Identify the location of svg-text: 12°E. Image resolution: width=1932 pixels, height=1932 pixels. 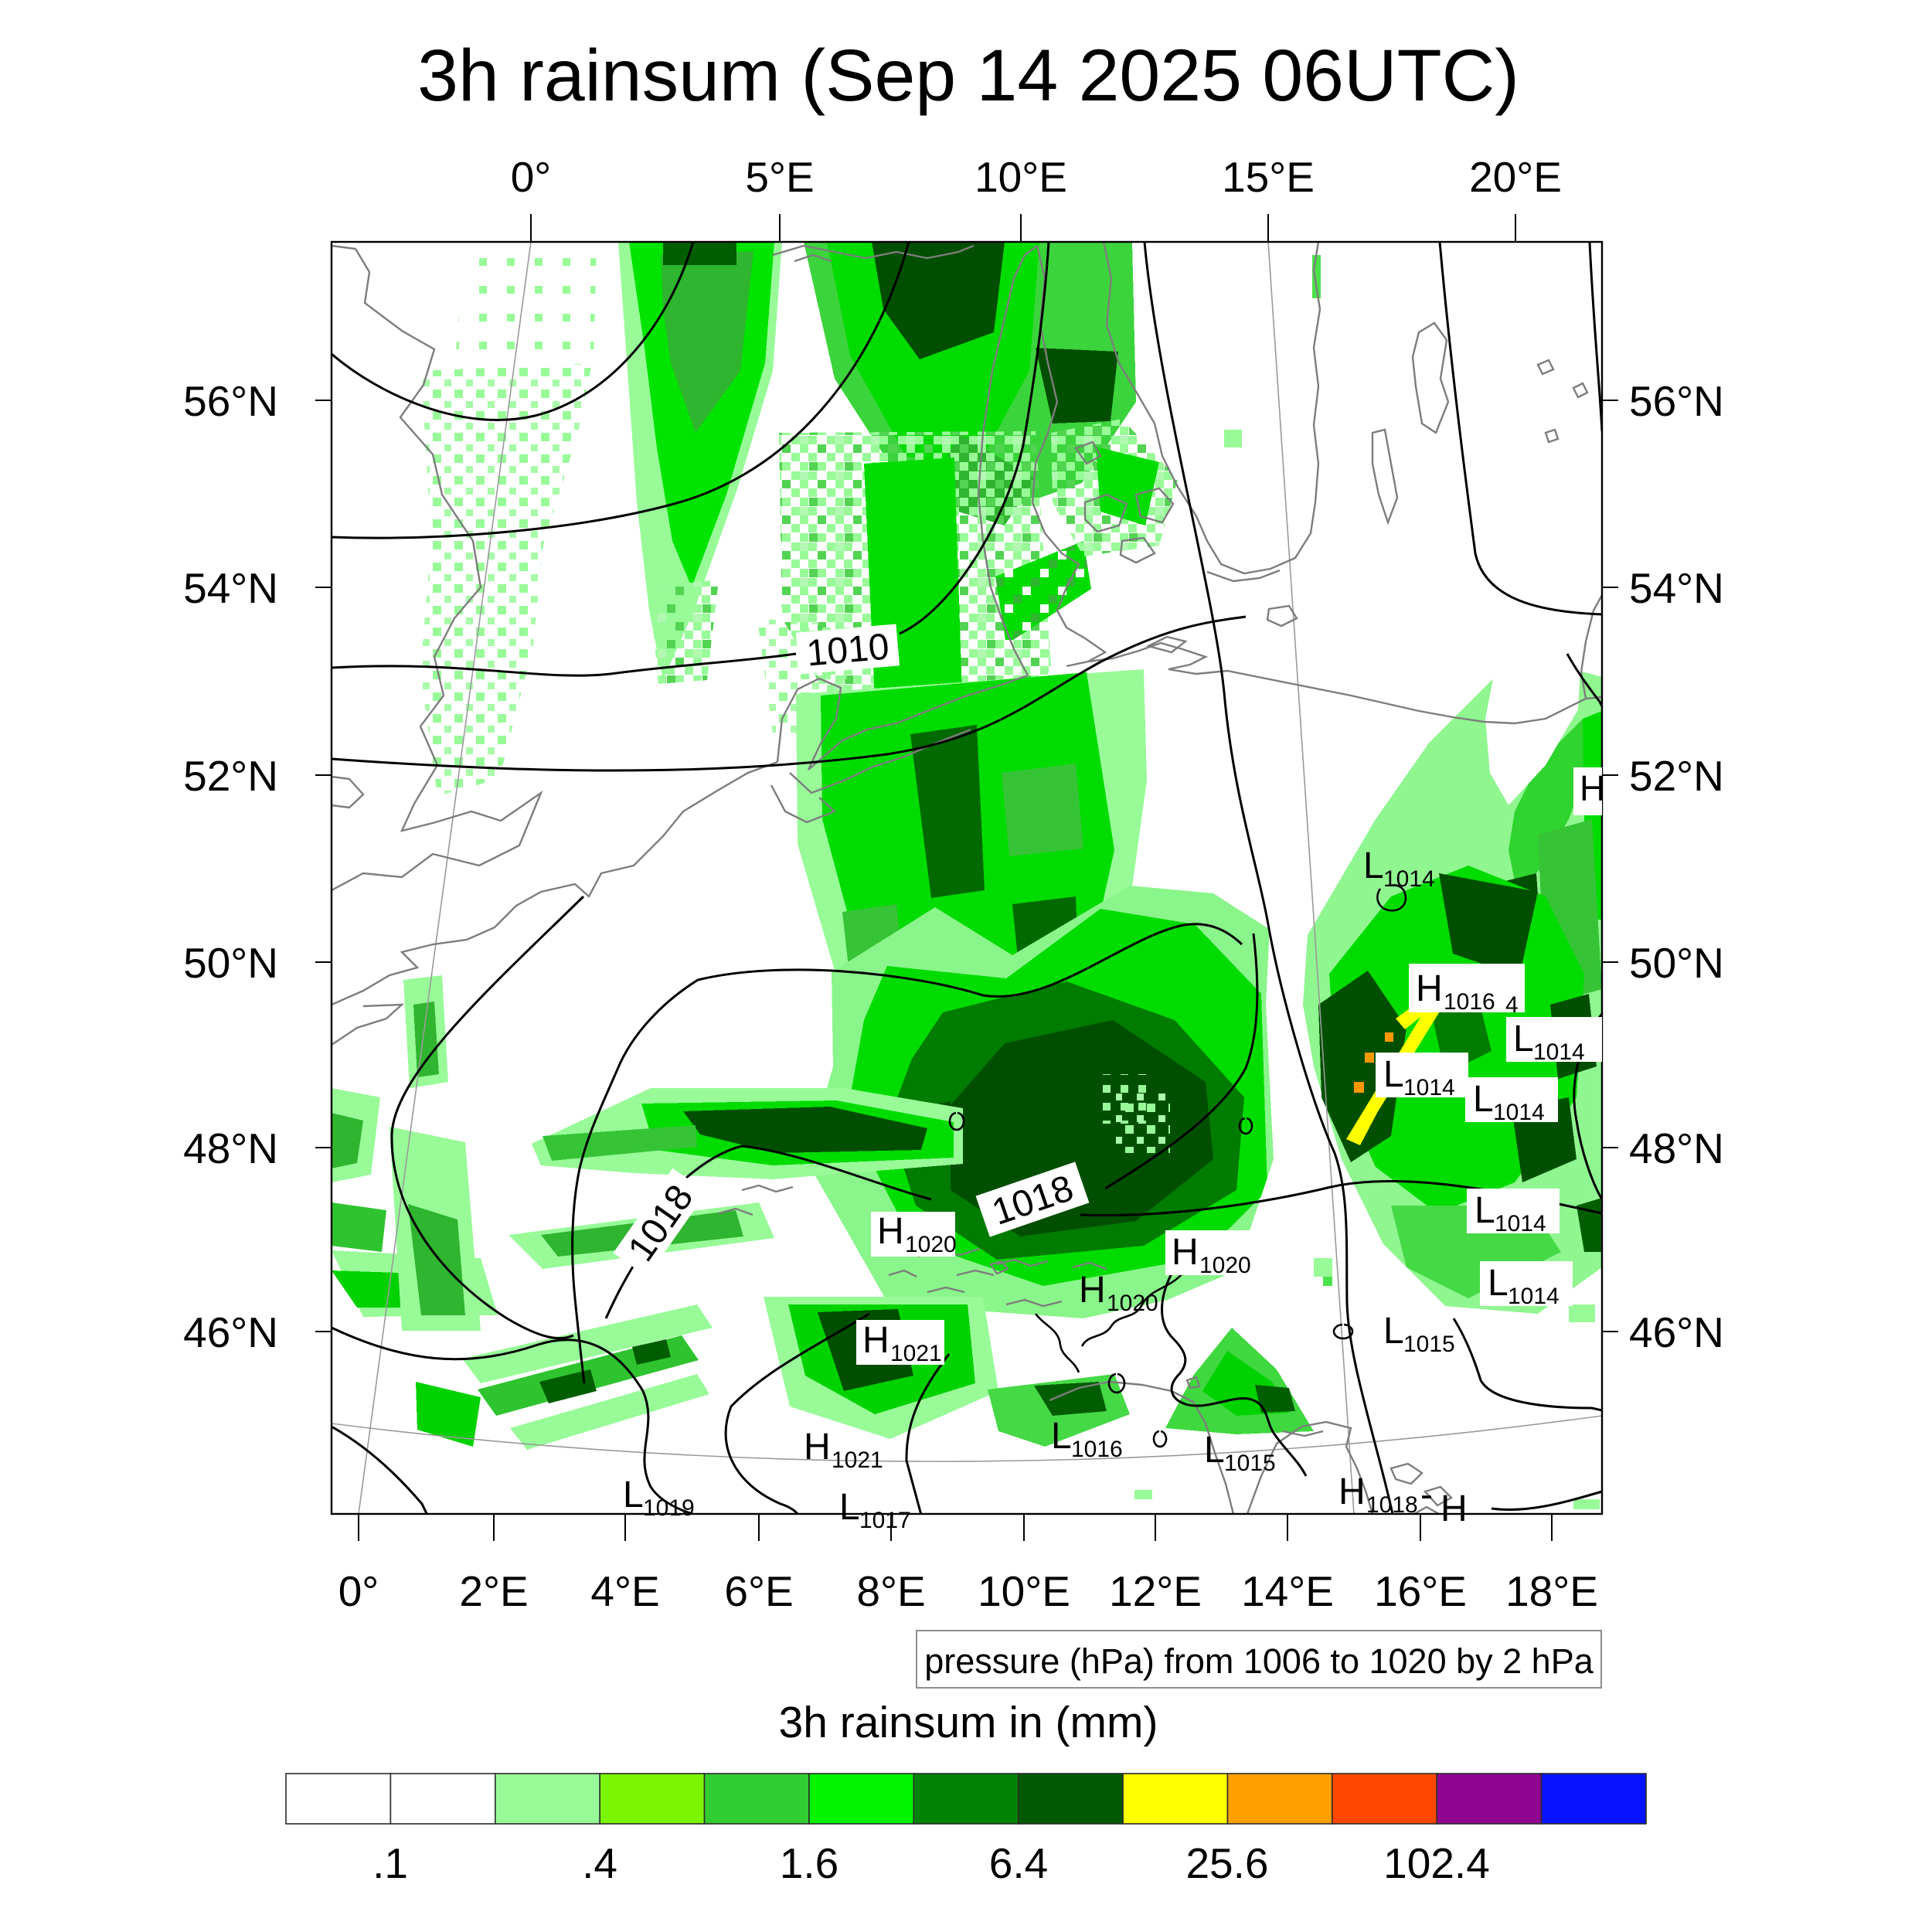
(1156, 1591).